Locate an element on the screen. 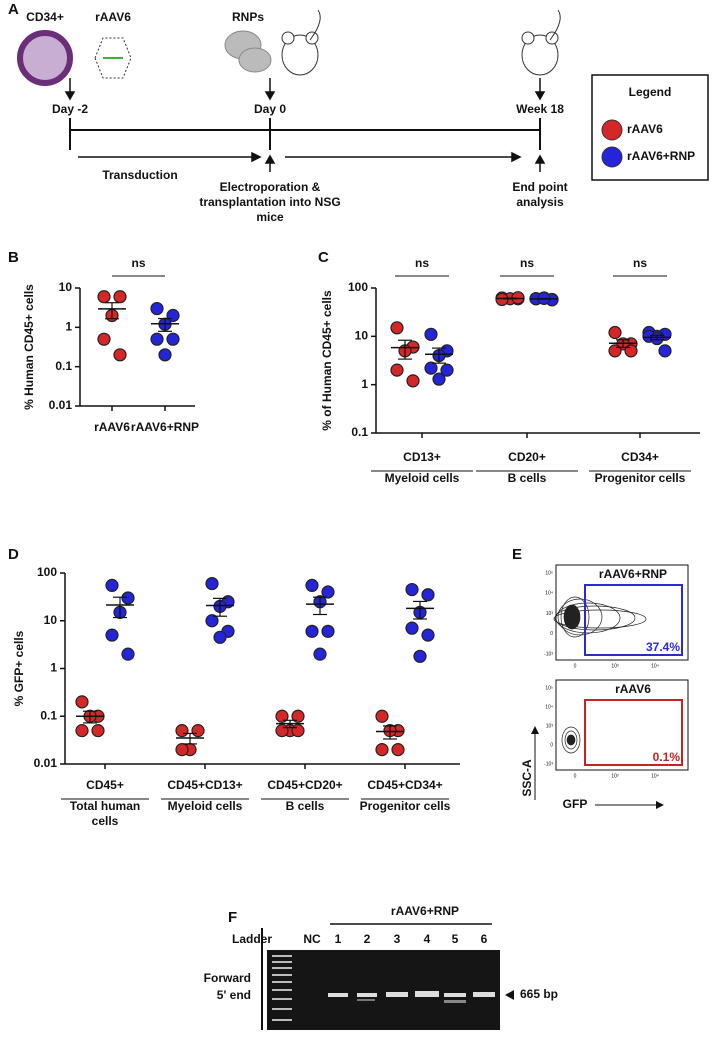 The height and width of the screenshot is (1038, 712). group-label-text: B cells is located at coordinates (527, 478).